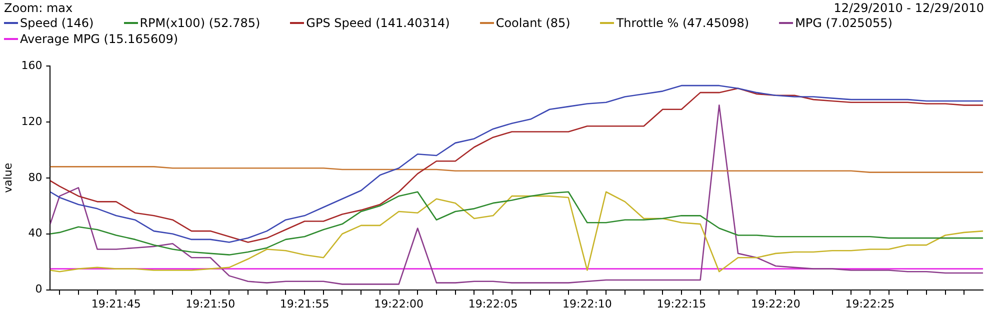  What do you see at coordinates (211, 303) in the screenshot?
I see `x-tick-label: 19:21:50` at bounding box center [211, 303].